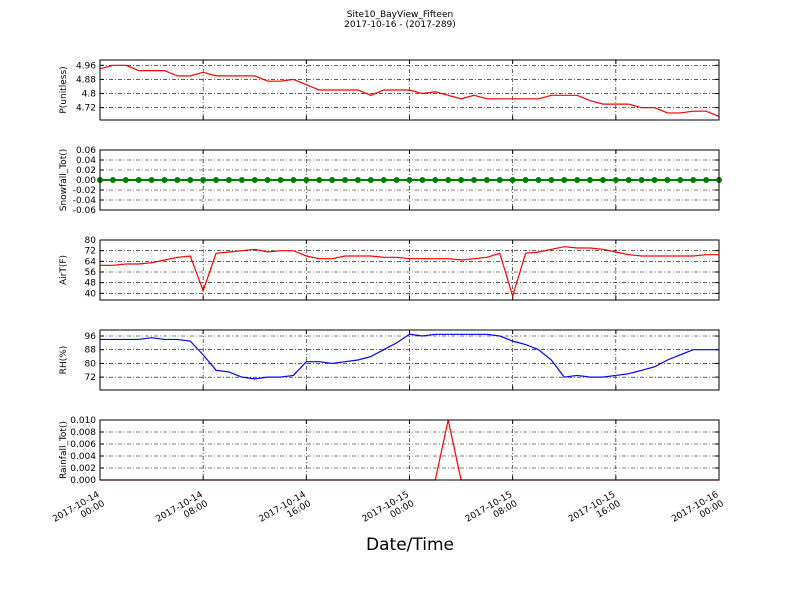  I want to click on y-tick-label: 48, so click(91, 284).